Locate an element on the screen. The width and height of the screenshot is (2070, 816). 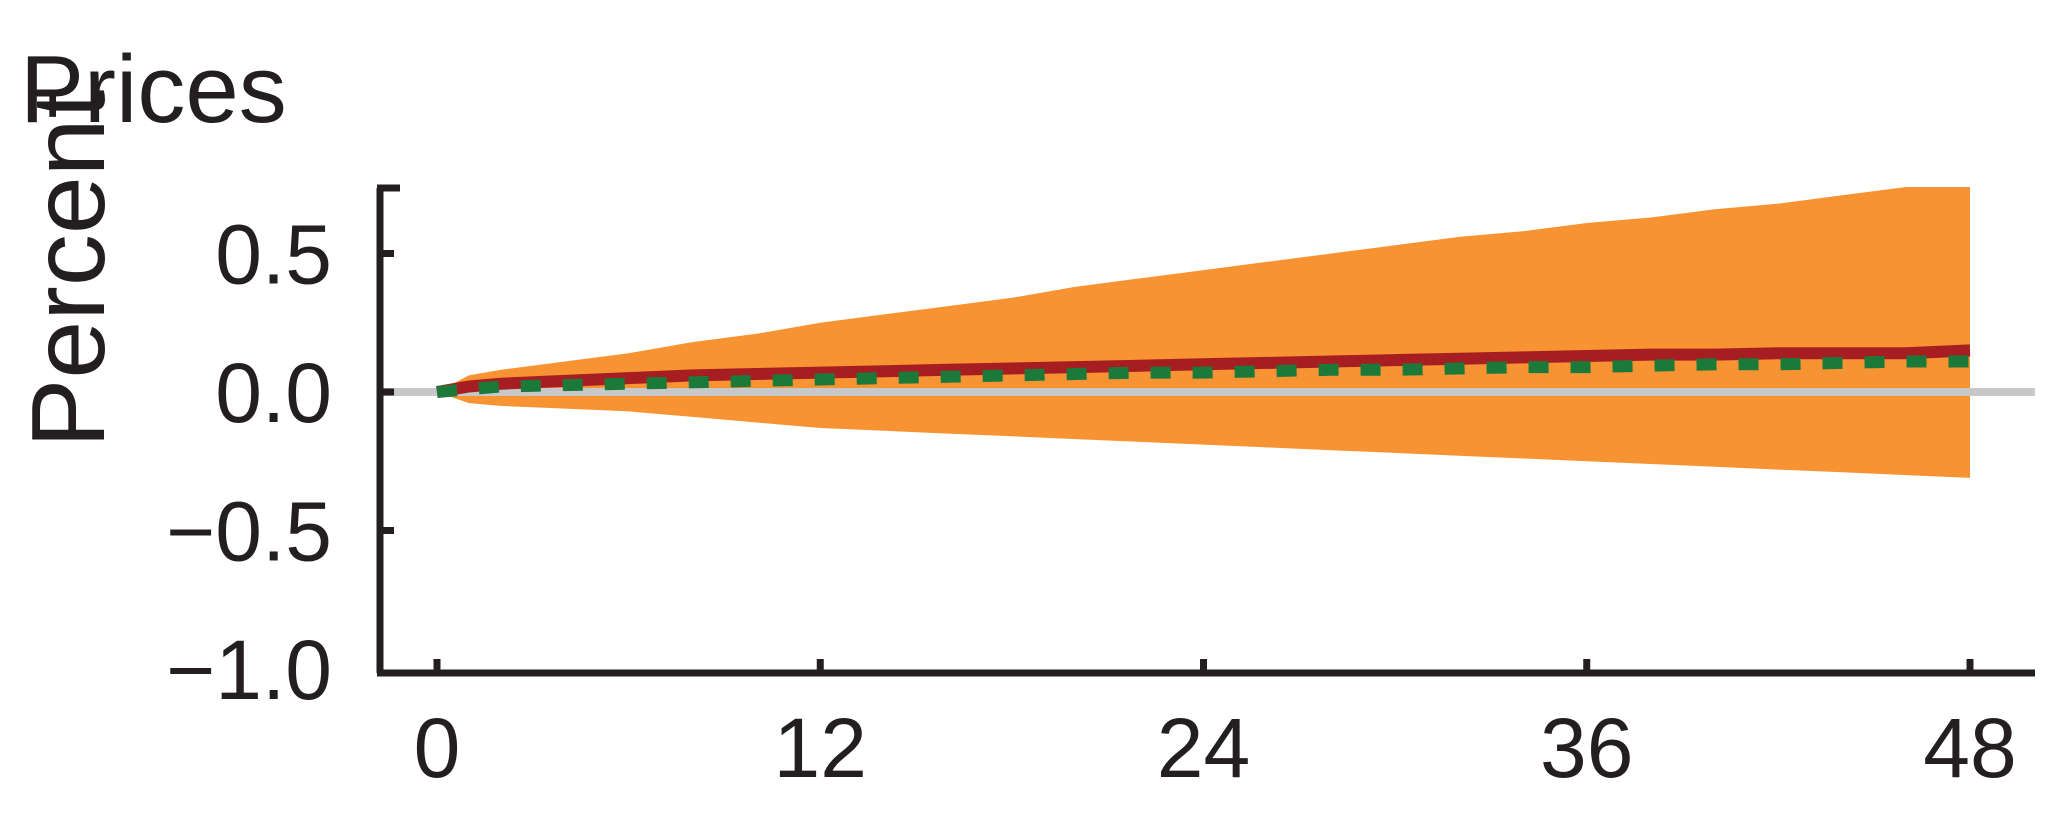
chart-title: Prices is located at coordinates (153, 89).